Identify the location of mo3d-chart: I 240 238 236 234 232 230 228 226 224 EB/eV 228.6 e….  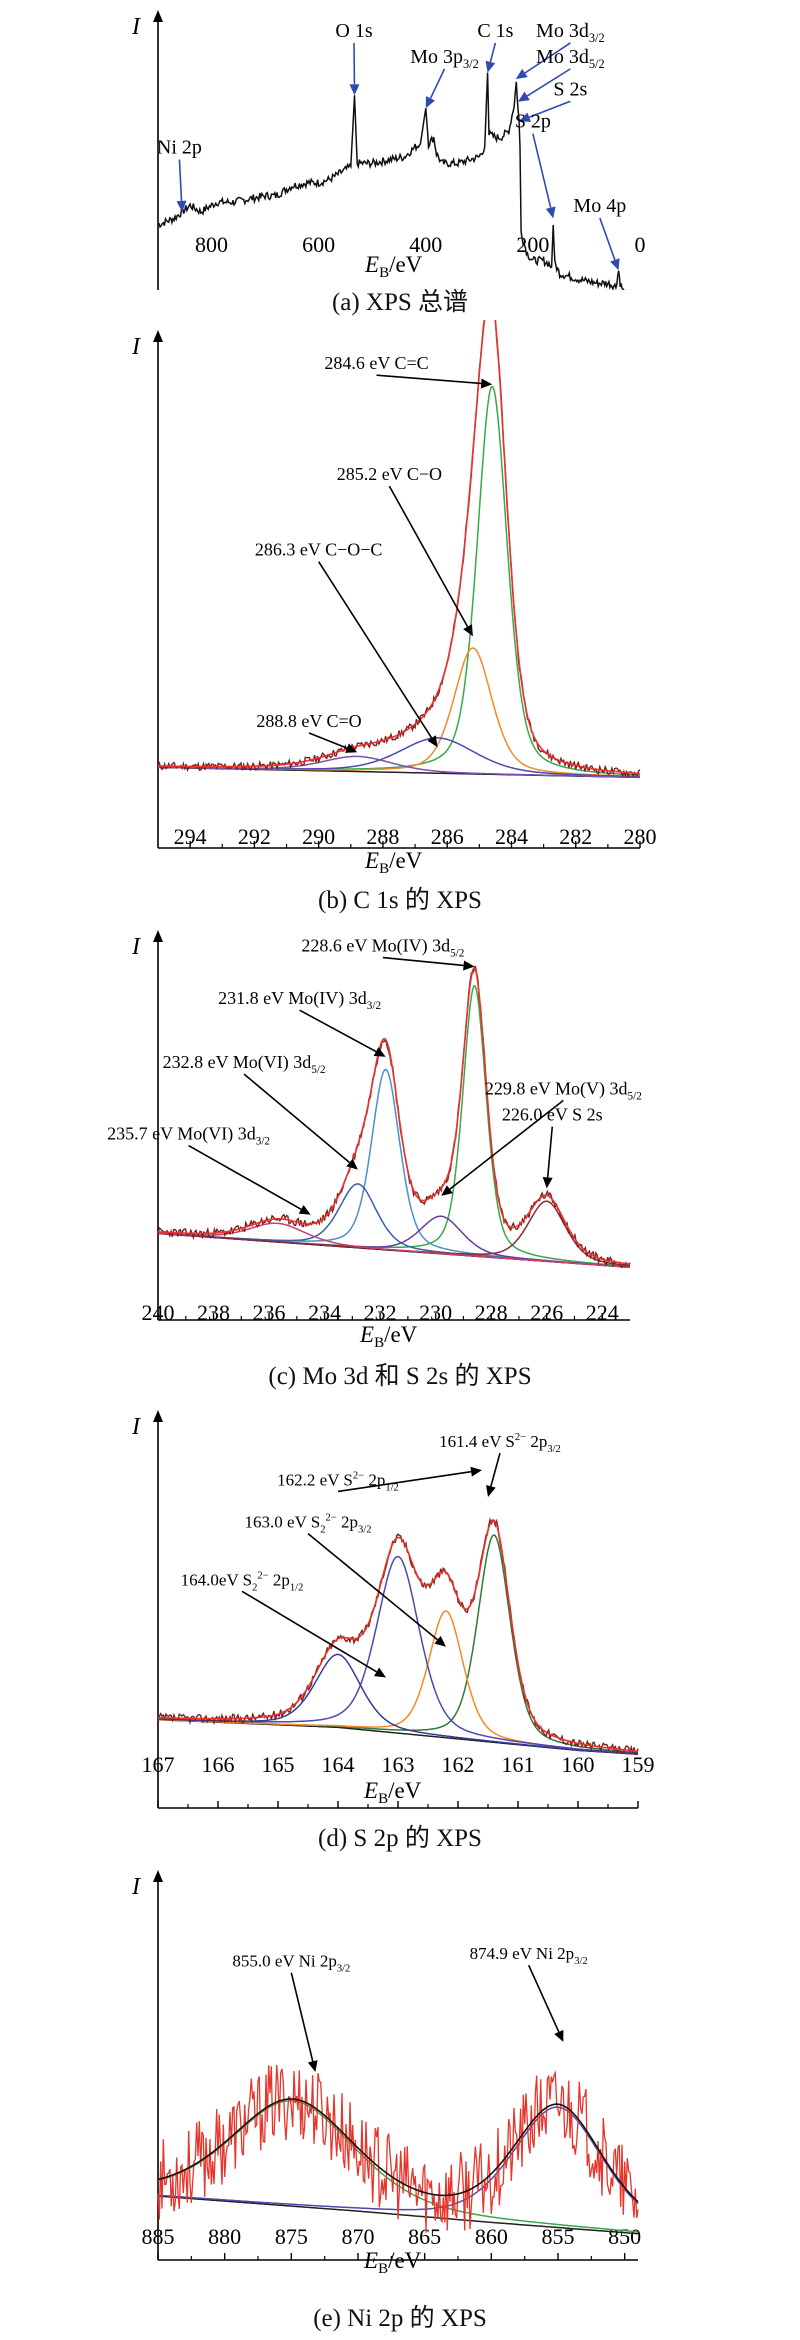
(374, 1140).